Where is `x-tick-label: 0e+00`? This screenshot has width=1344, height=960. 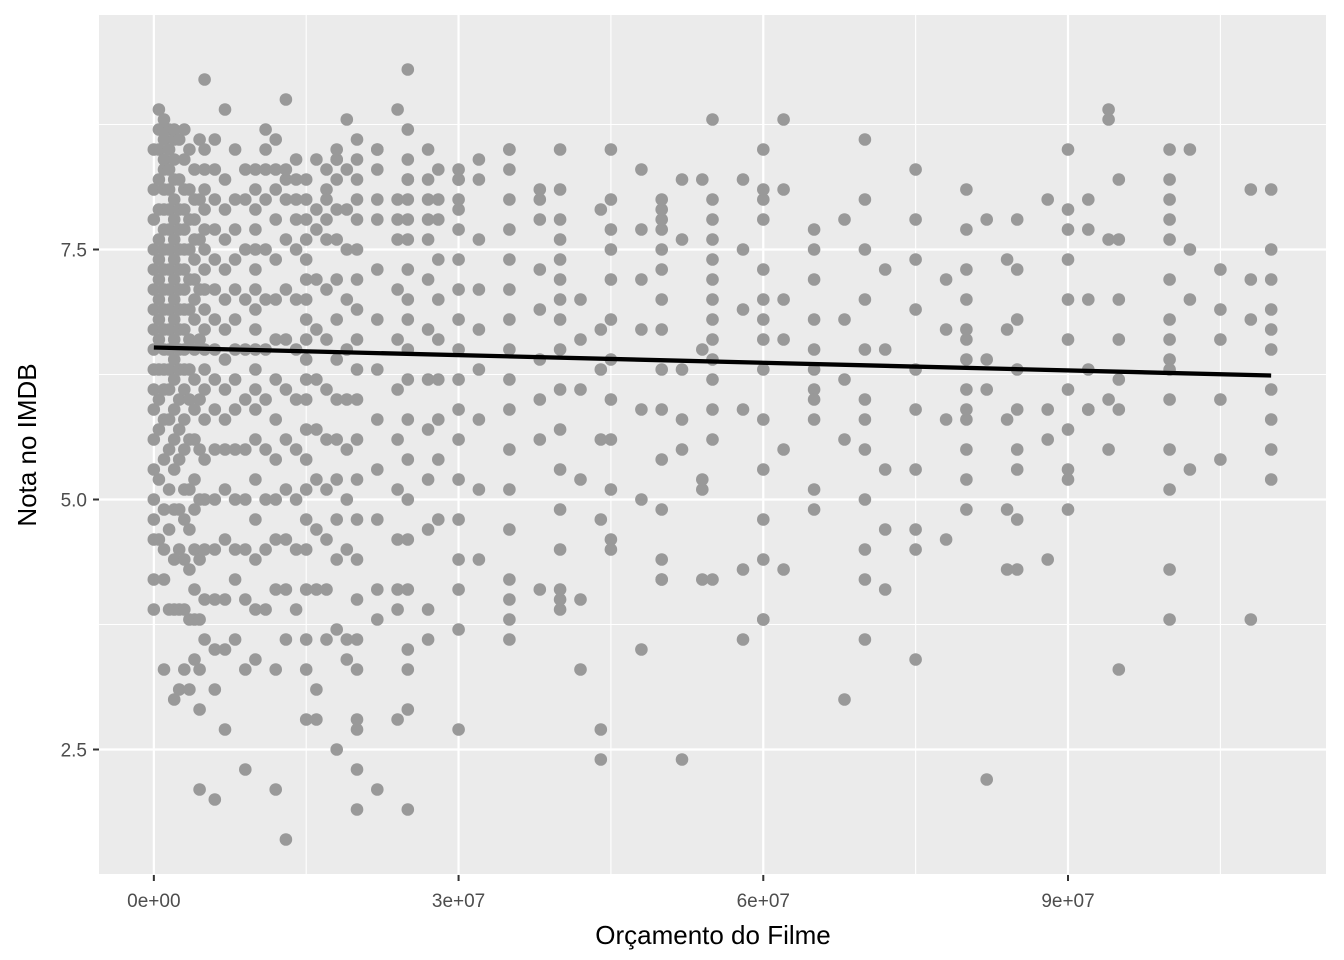
x-tick-label: 0e+00 is located at coordinates (153, 901).